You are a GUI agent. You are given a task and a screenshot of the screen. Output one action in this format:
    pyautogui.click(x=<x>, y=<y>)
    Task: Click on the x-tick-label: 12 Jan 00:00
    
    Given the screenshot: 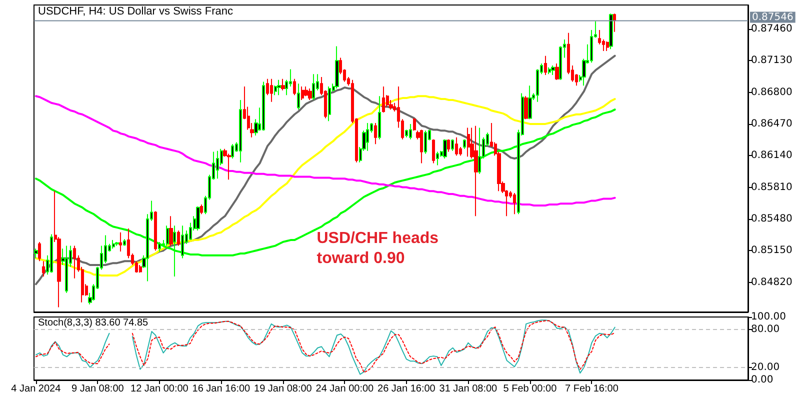 What is the action you would take?
    pyautogui.click(x=159, y=389)
    